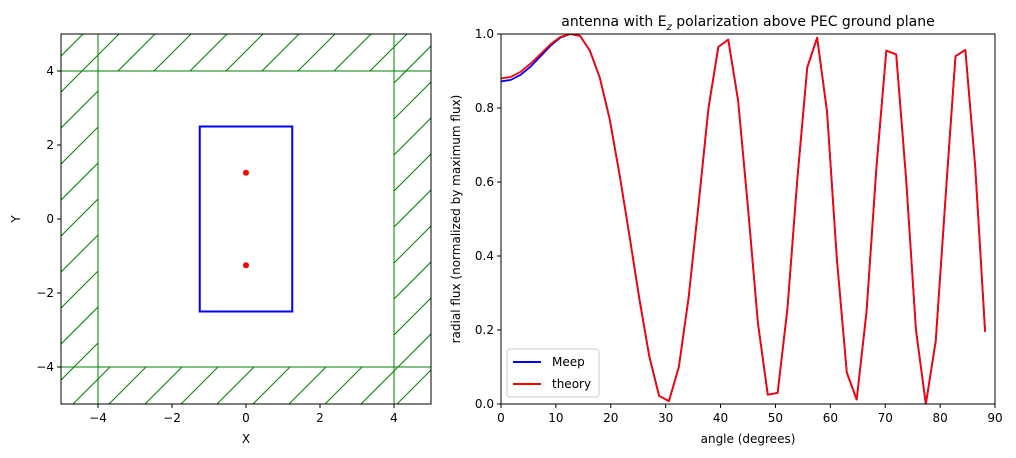  What do you see at coordinates (246, 439) in the screenshot?
I see `geometry-x-label: X` at bounding box center [246, 439].